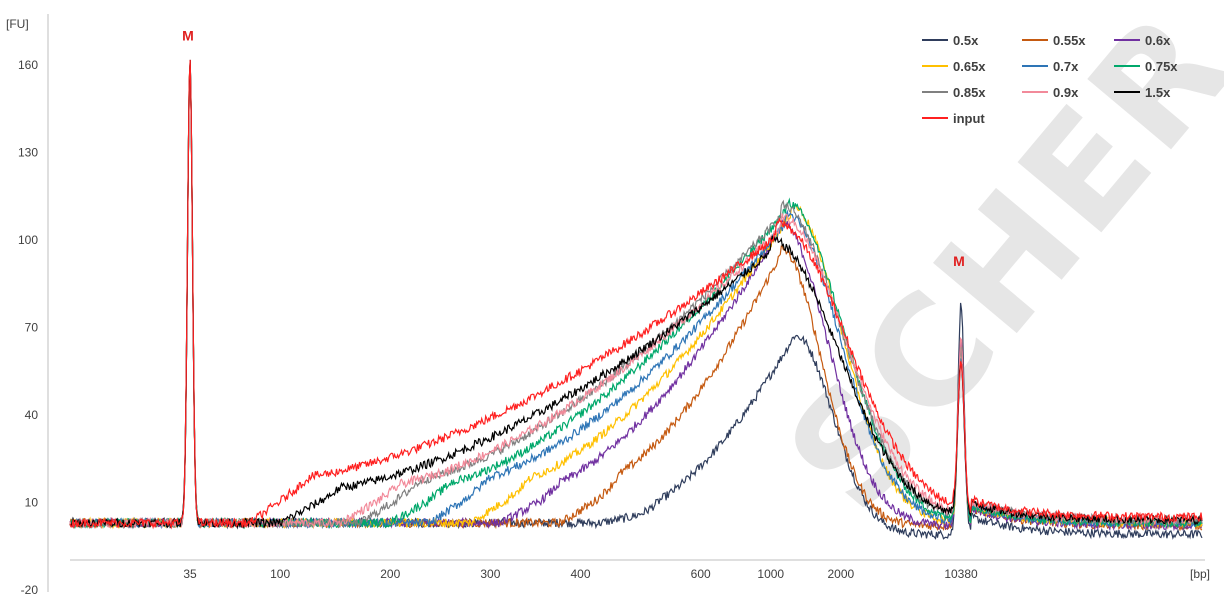 The width and height of the screenshot is (1224, 599). I want to click on x-tick-label: 200, so click(390, 574).